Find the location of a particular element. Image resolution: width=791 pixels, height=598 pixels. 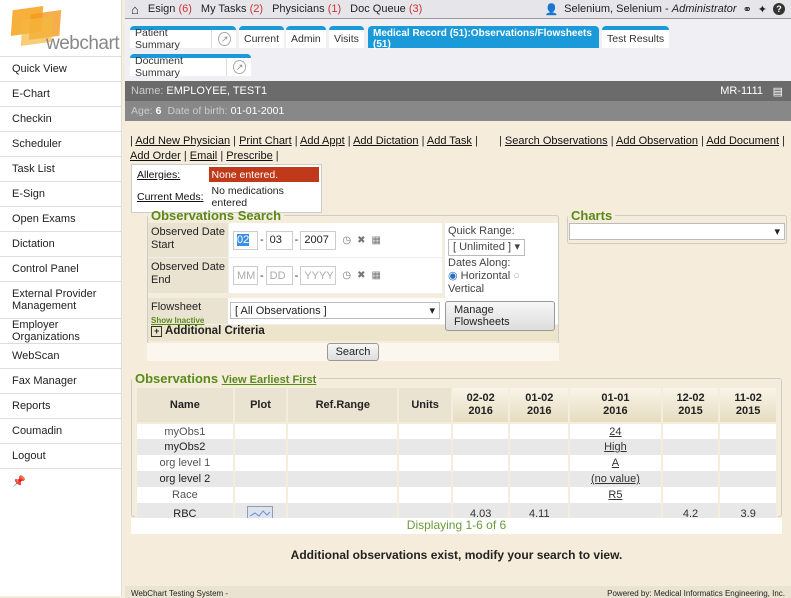

sidebar-item-e-sign: E-Sign is located at coordinates (60, 193).